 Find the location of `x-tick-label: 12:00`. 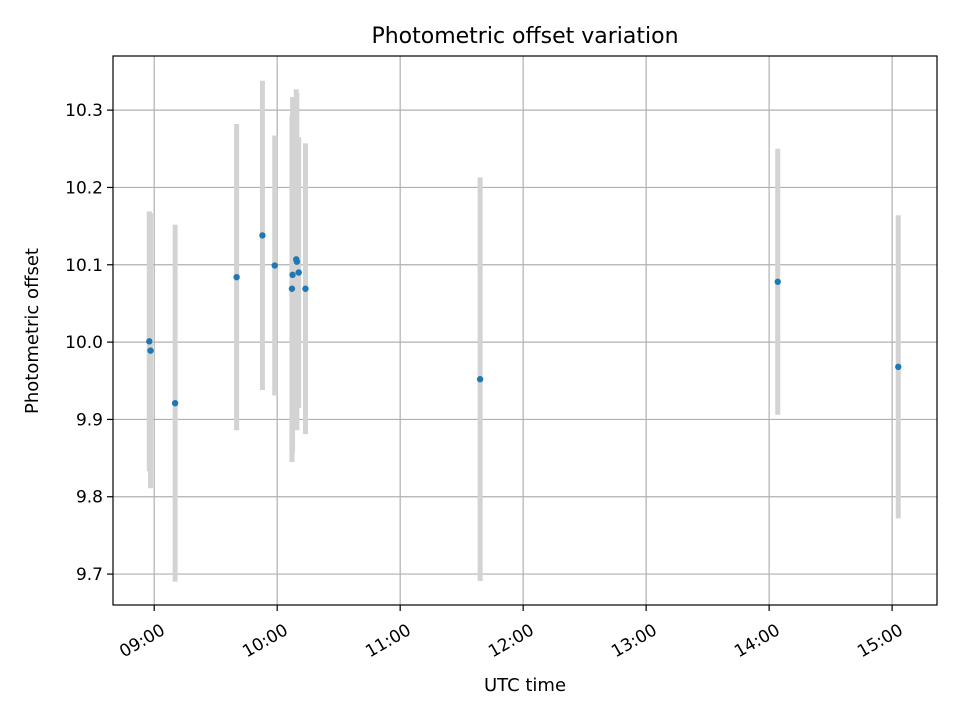

x-tick-label: 12:00 is located at coordinates (511, 641).